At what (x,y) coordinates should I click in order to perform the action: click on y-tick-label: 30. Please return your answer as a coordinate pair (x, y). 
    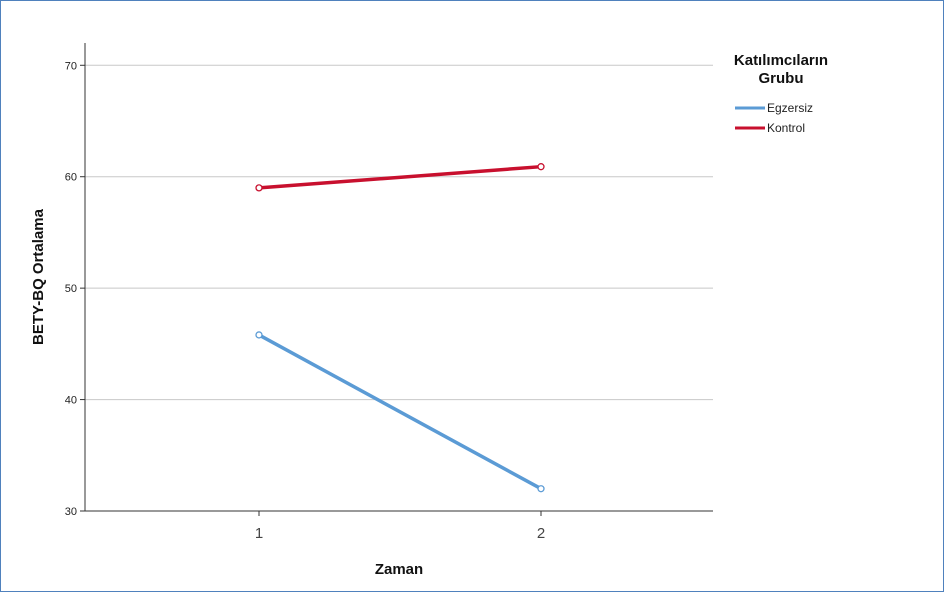
    Looking at the image, I should click on (71, 512).